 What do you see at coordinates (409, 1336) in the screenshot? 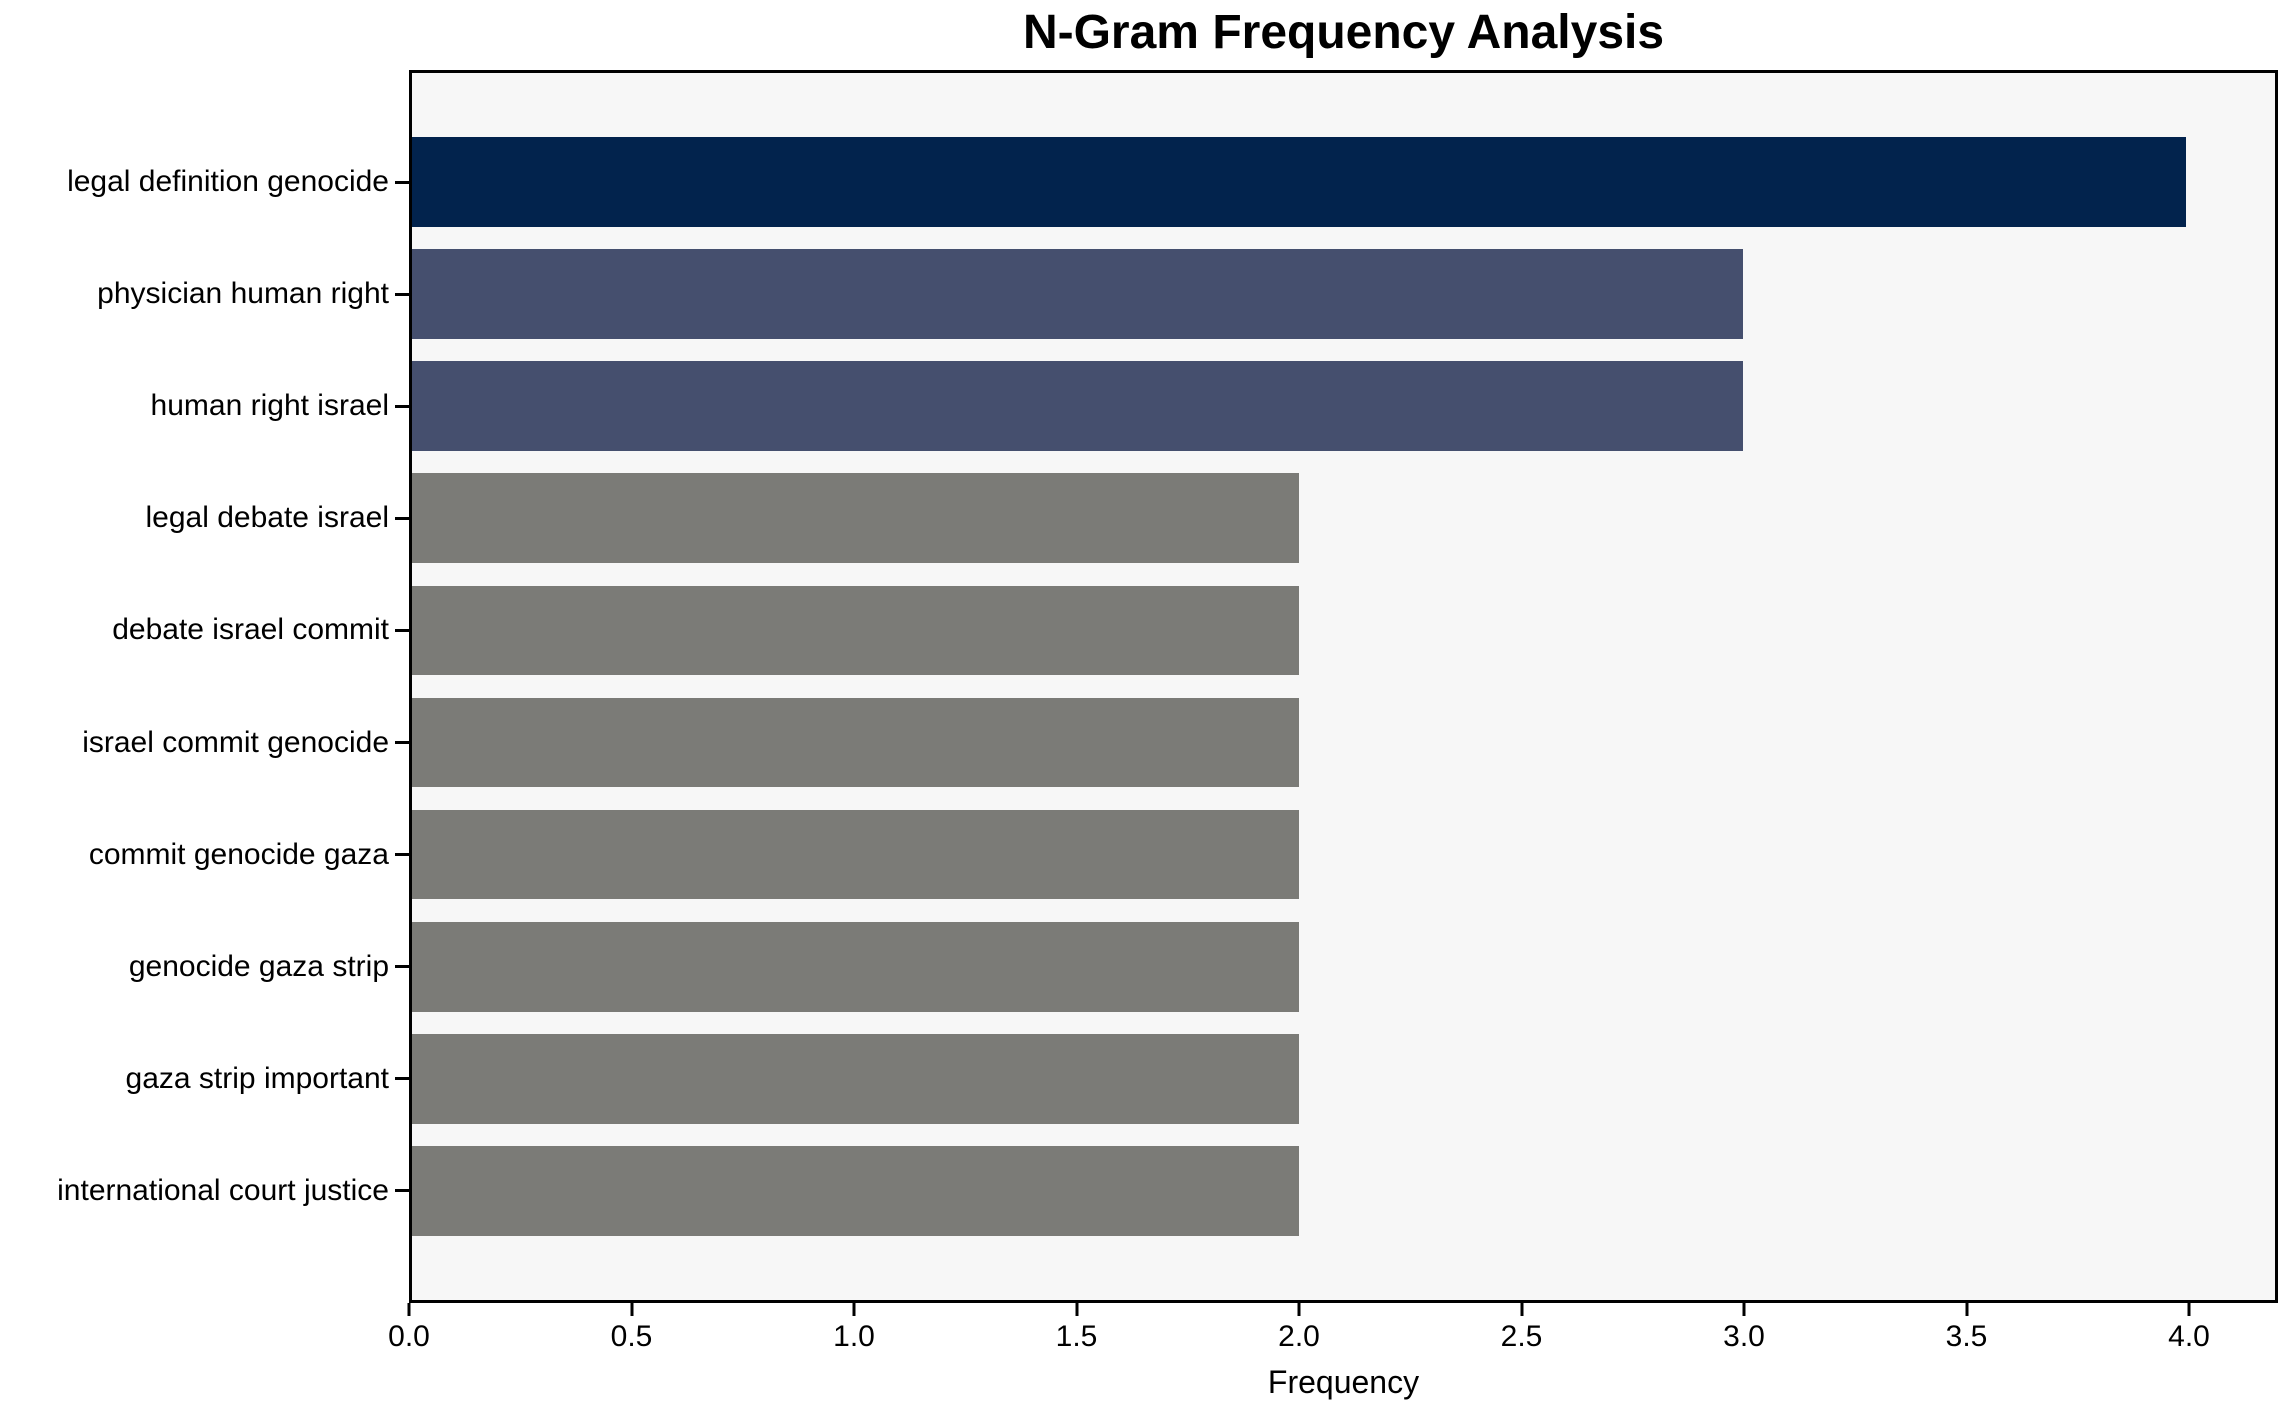
I see `x-axis-tick-label: 0.0` at bounding box center [409, 1336].